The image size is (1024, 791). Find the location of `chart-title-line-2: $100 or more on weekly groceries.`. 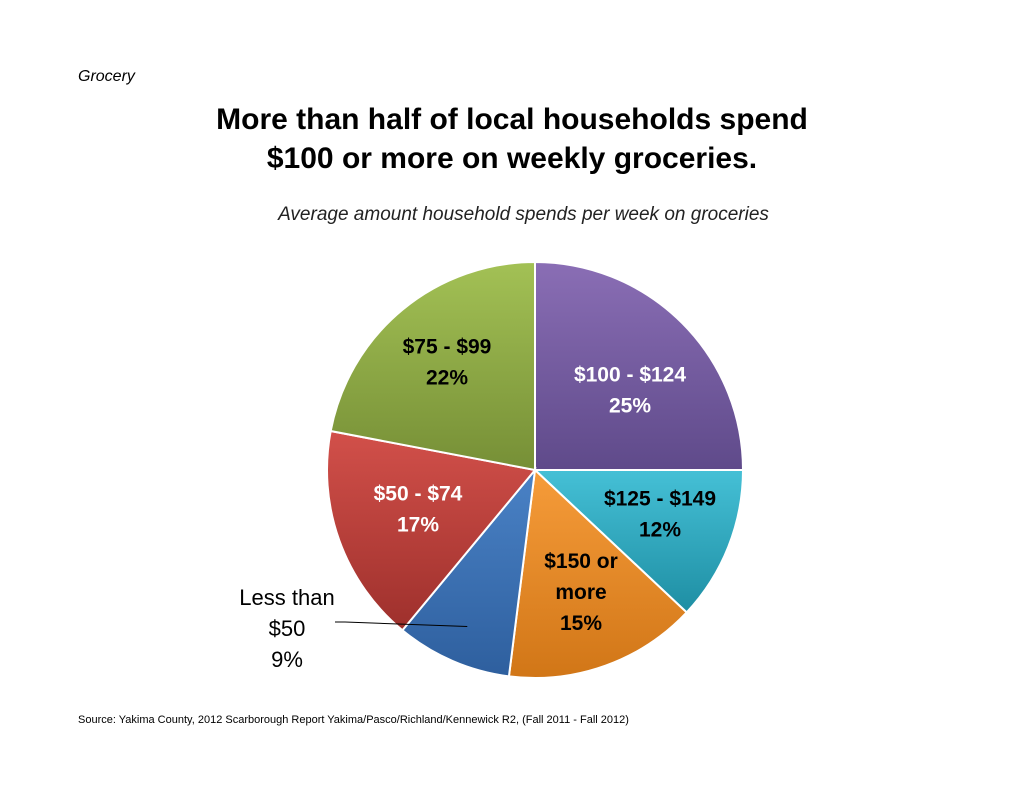

chart-title-line-2: $100 or more on weekly groceries. is located at coordinates (512, 158).